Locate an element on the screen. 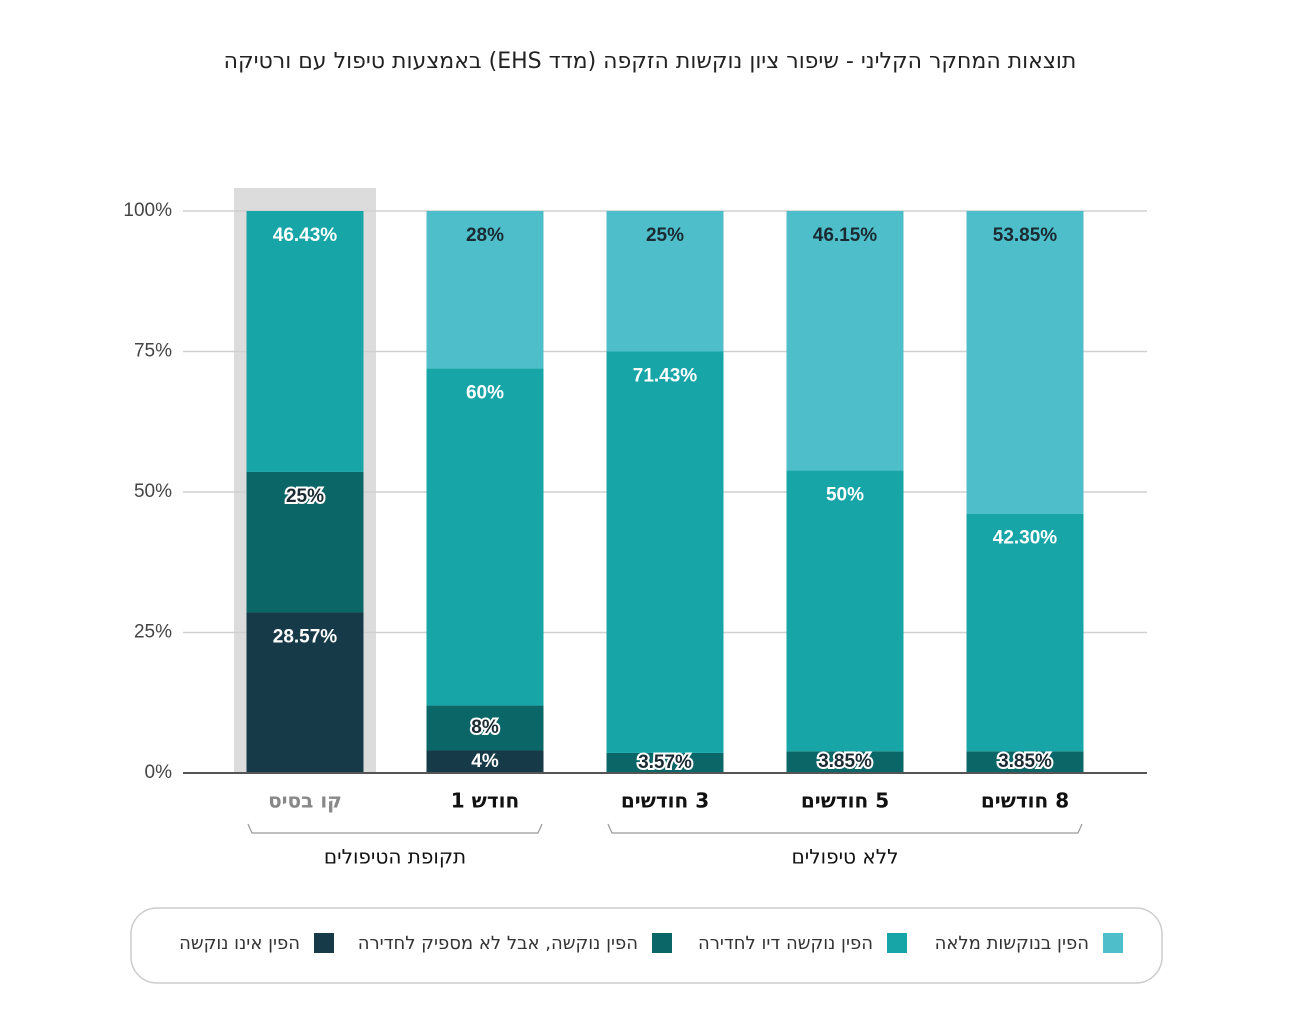  value-label: 60% is located at coordinates (485, 392).